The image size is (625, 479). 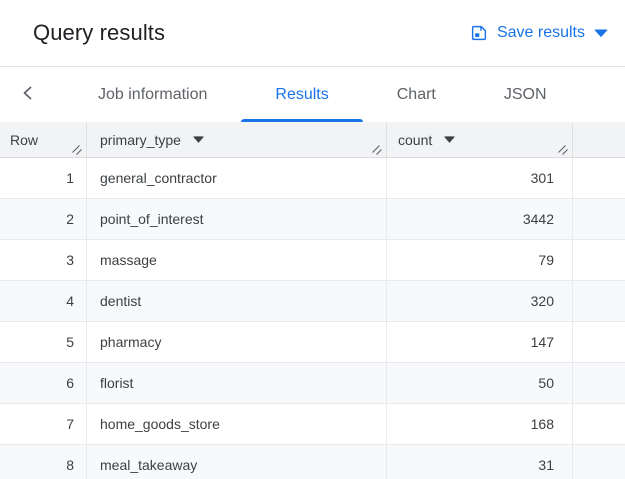 I want to click on page-title: Query results, so click(x=99, y=32).